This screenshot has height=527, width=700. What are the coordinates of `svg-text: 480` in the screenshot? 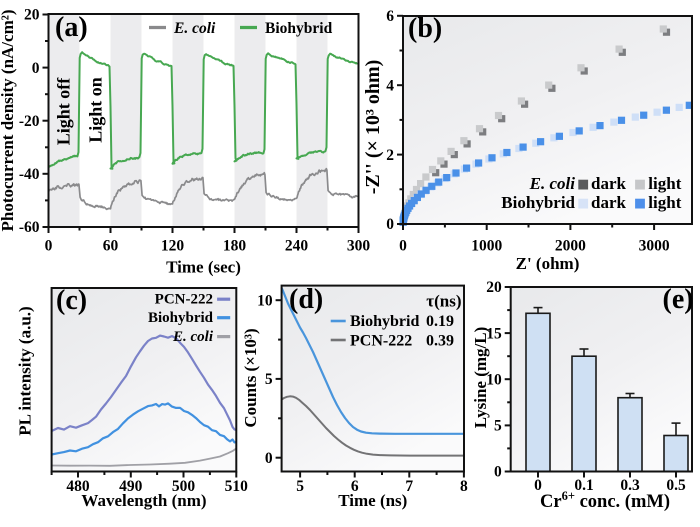 It's located at (78, 486).